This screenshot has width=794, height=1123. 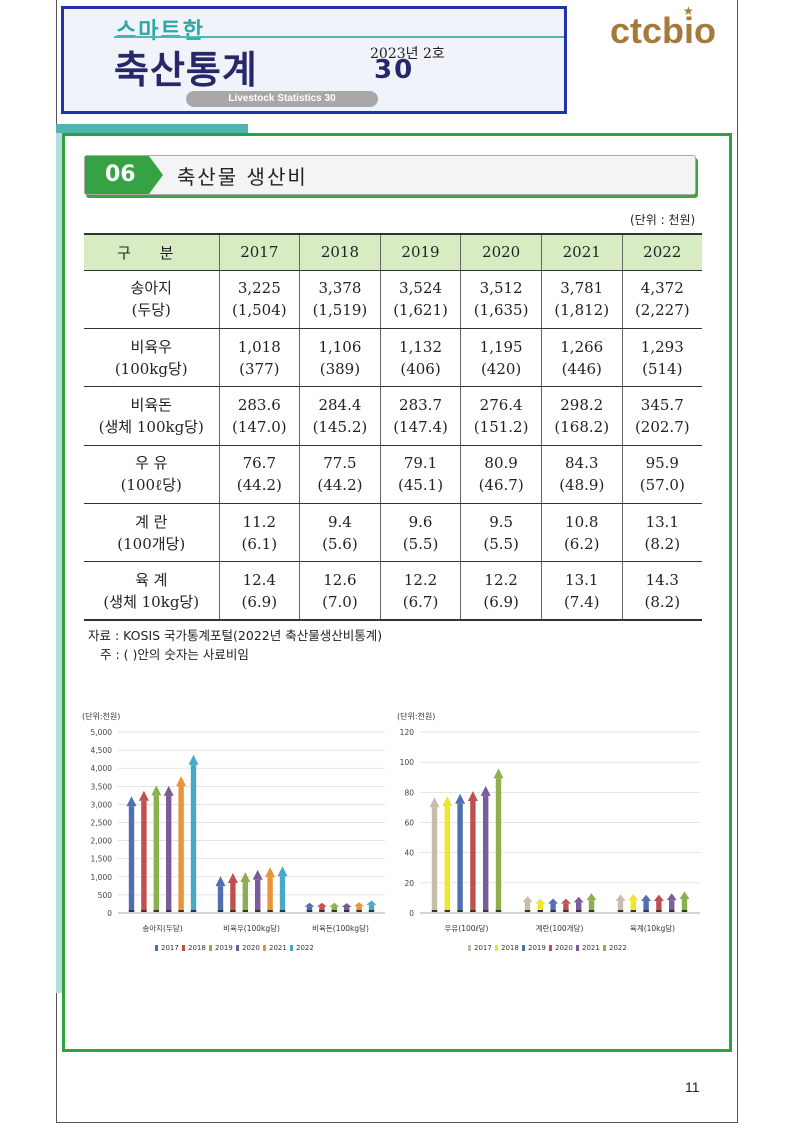 I want to click on feed-cost-value: (5.5), so click(x=501, y=543).